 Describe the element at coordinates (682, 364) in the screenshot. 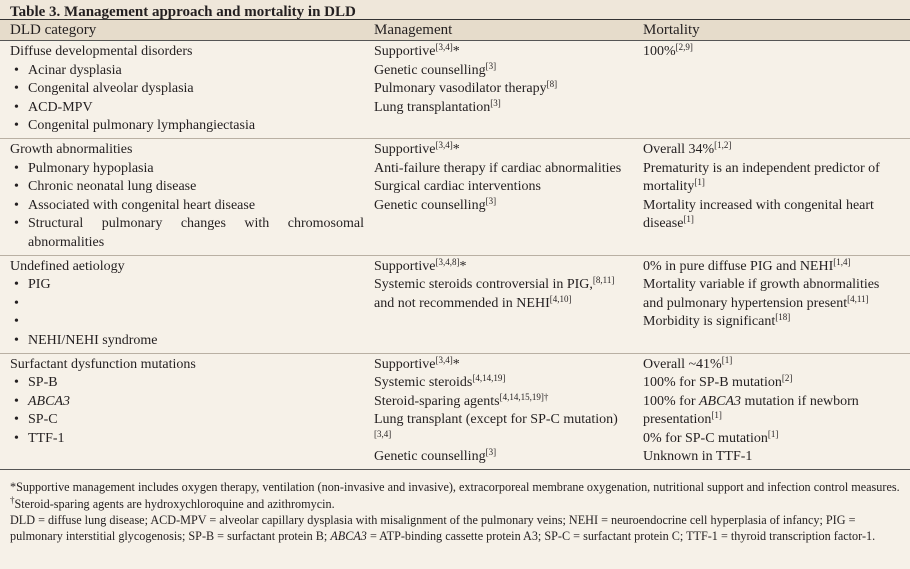

I see `text-run: Overall ~41%` at that location.